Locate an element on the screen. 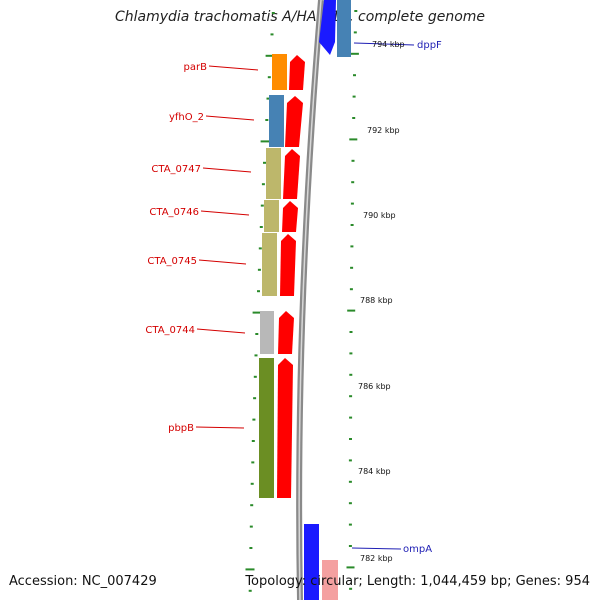 The height and width of the screenshot is (600, 600). leader-ompa is located at coordinates (376, 548).